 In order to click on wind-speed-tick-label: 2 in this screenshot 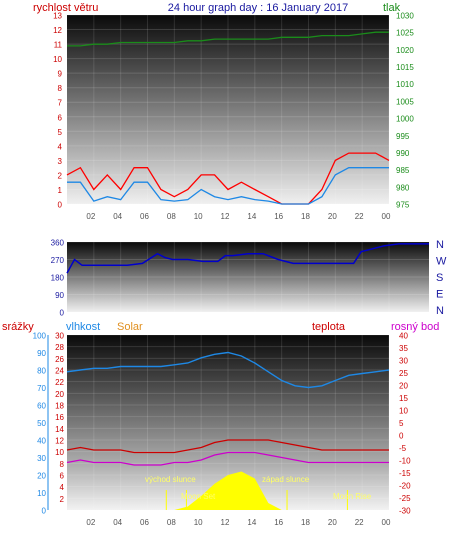, I will do `click(60, 175)`.